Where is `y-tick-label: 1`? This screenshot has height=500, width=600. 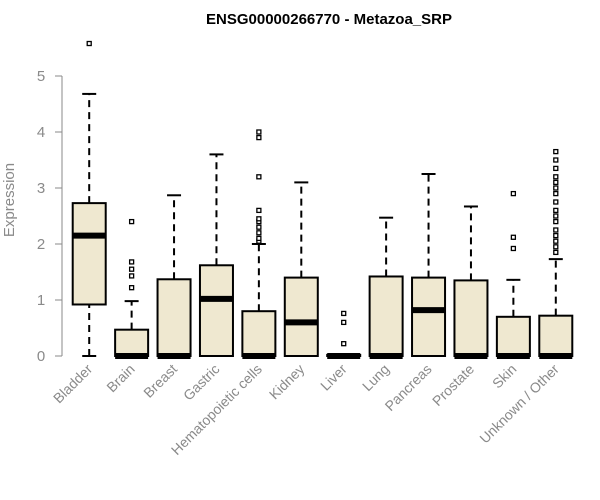
y-tick-label: 1 is located at coordinates (41, 300).